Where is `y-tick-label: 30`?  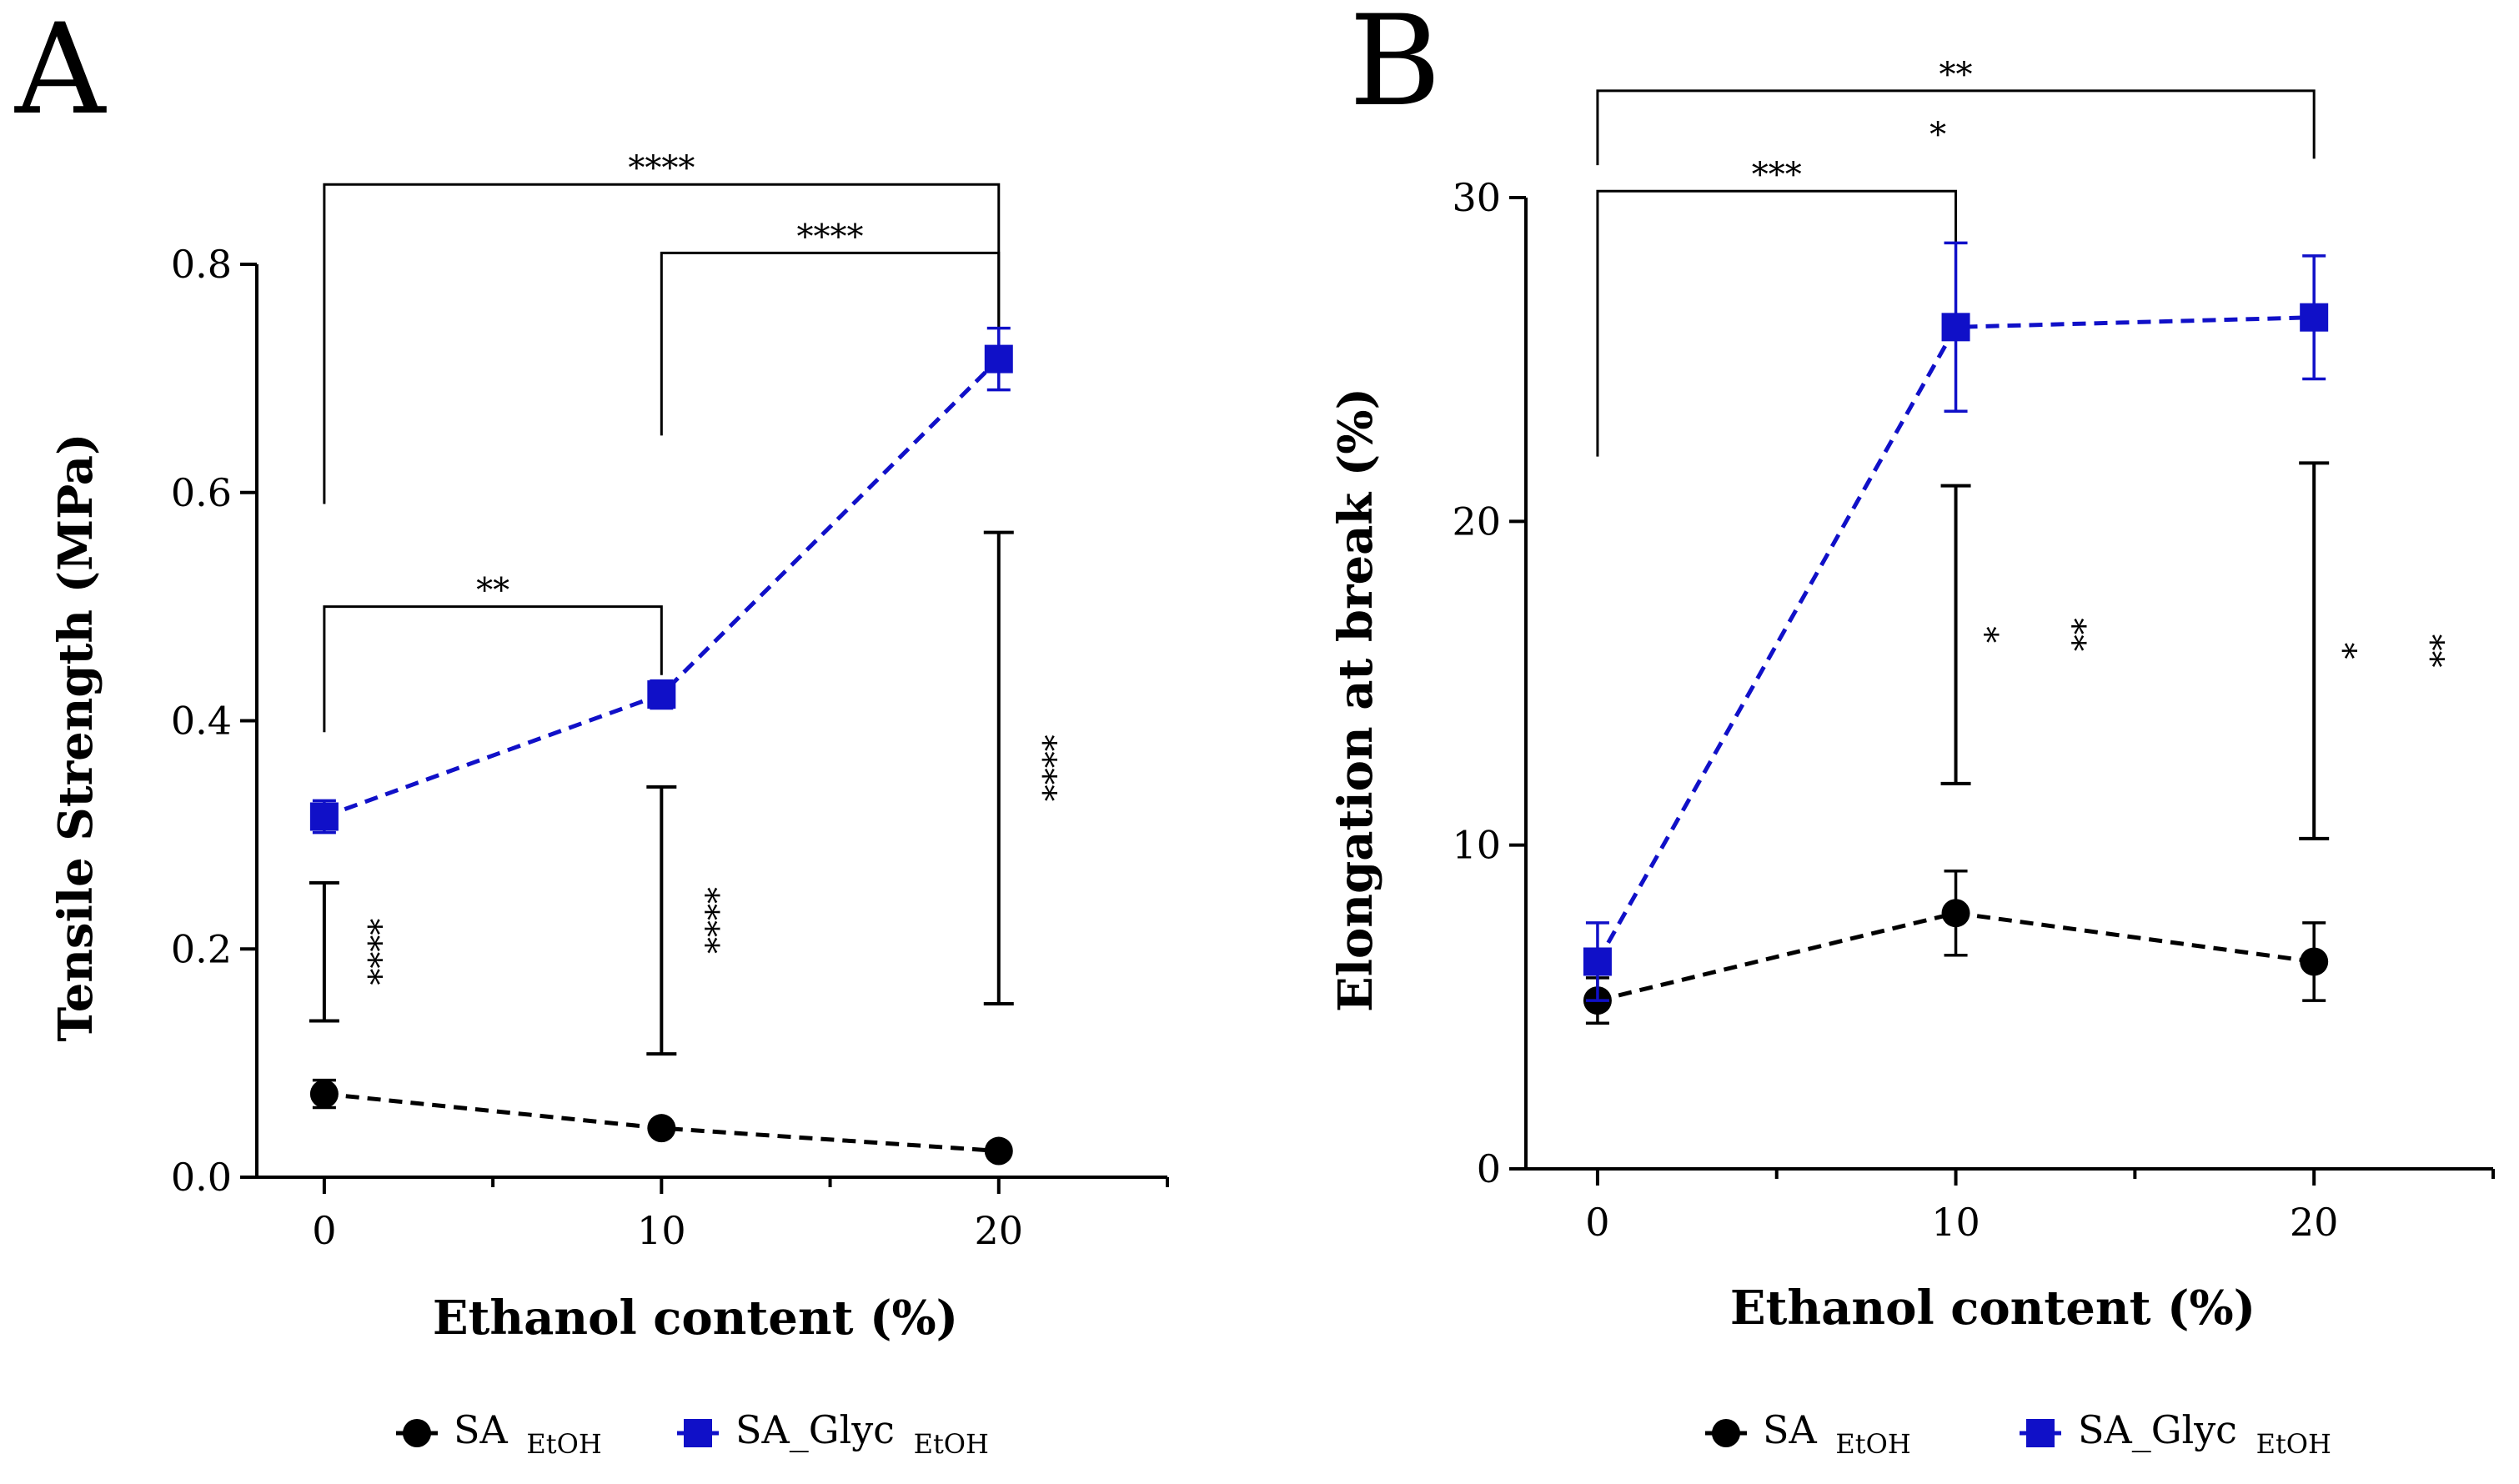
y-tick-label: 30 is located at coordinates (1477, 197).